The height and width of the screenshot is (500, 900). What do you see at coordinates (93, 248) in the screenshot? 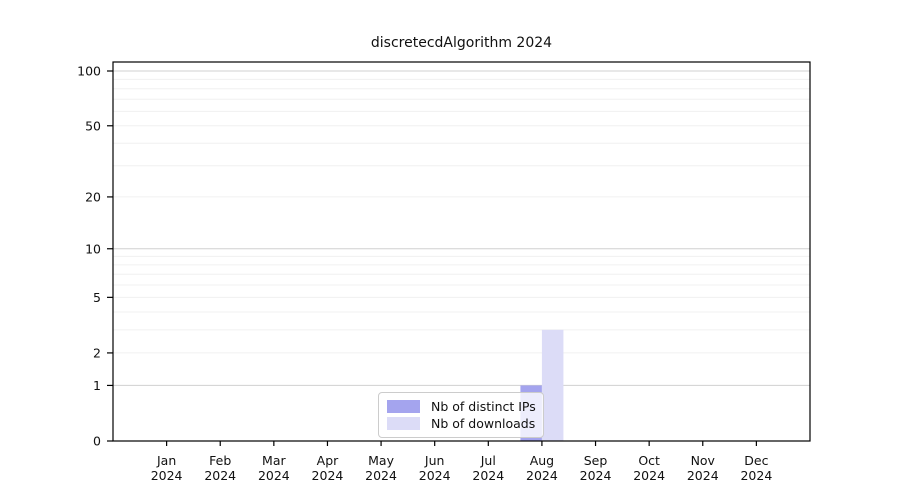
I see `y-tick-label-10: 10` at bounding box center [93, 248].